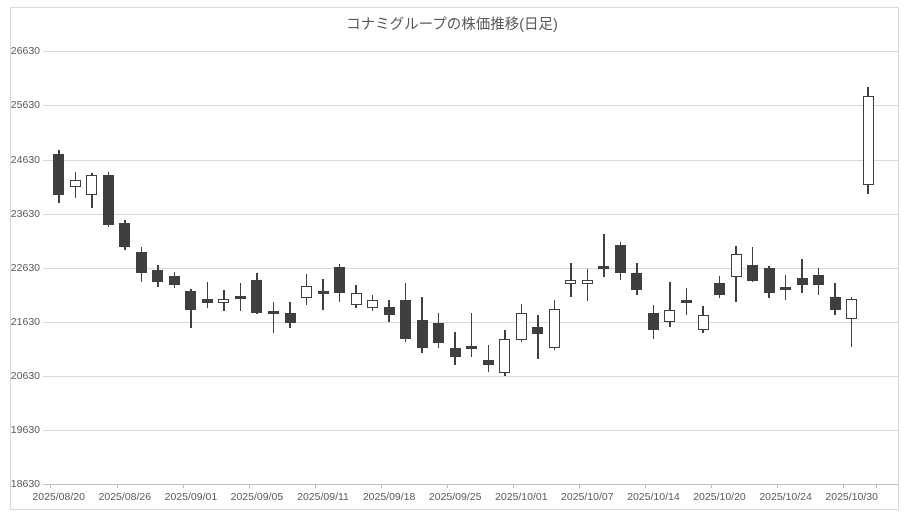  What do you see at coordinates (455, 497) in the screenshot?
I see `x-tick-label: 2025/09/25` at bounding box center [455, 497].